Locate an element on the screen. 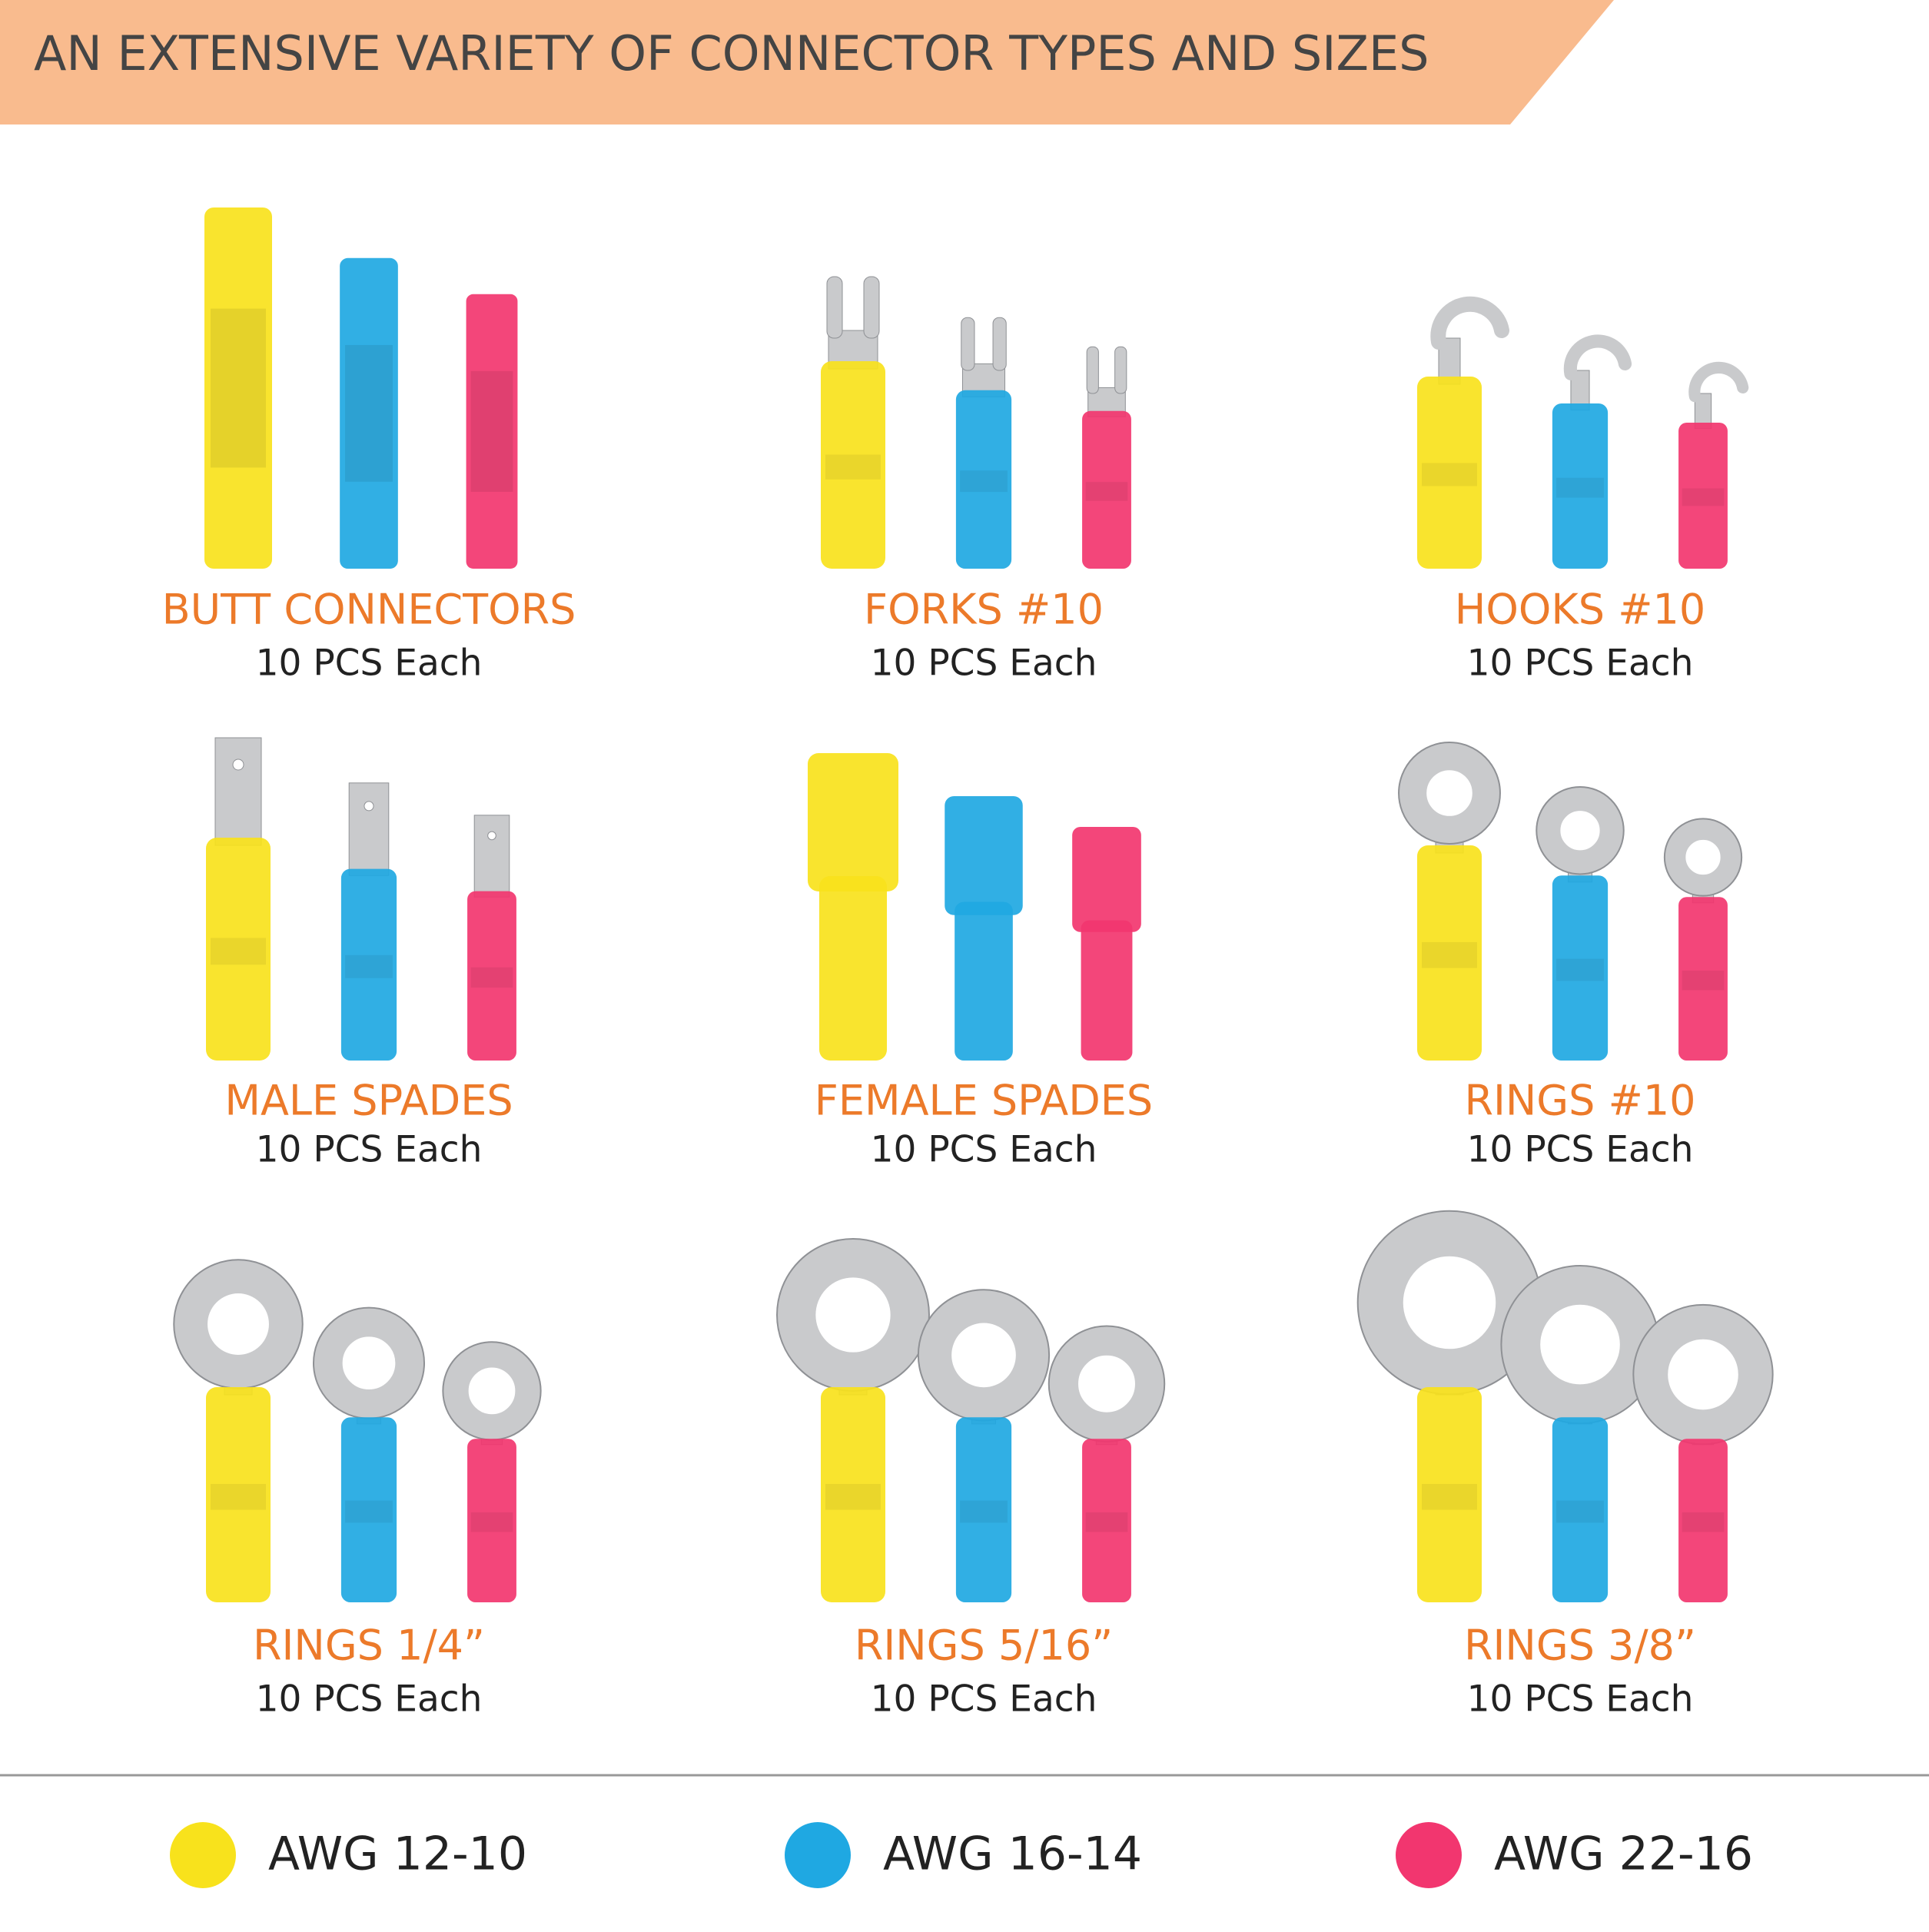 This screenshot has height=1932, width=1929. item-title: HOOKS #10 is located at coordinates (1580, 610).